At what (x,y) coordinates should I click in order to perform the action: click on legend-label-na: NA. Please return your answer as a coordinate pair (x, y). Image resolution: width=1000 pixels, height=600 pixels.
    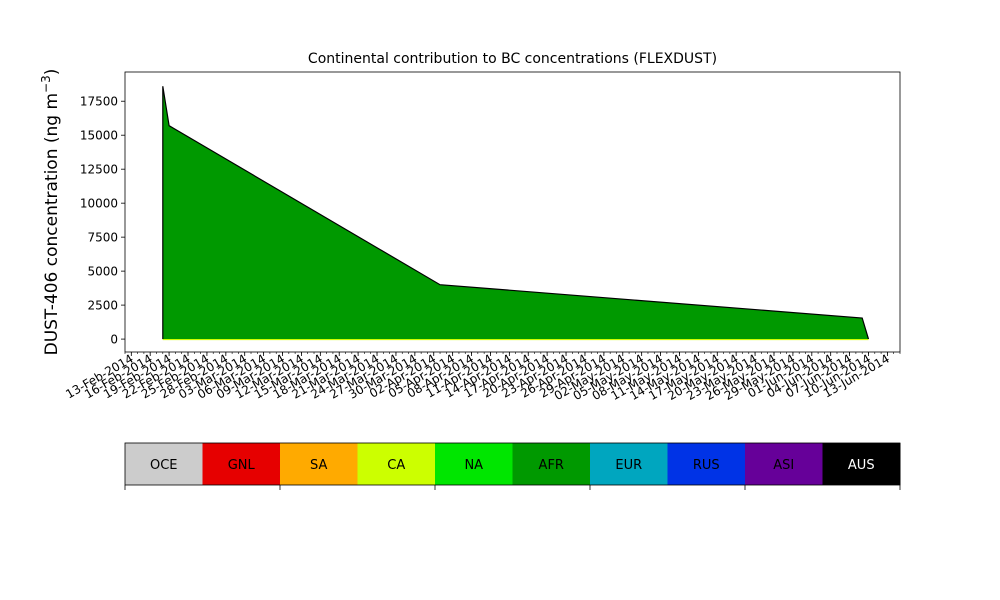
    Looking at the image, I should click on (473, 465).